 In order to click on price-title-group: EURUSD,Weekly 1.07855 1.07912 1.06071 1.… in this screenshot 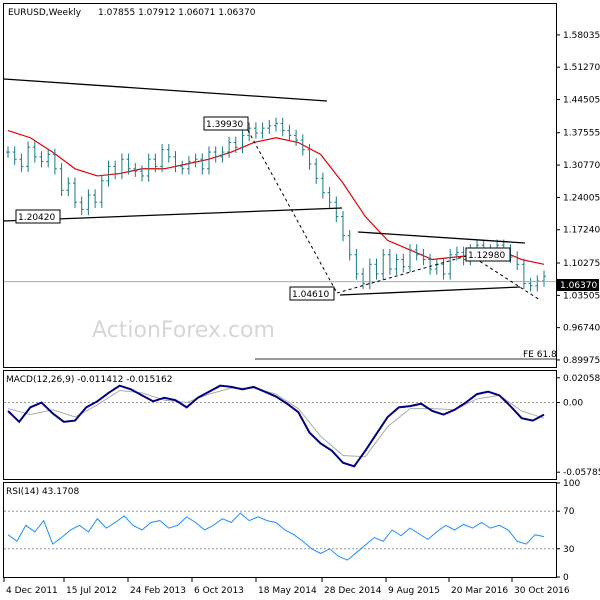, I will do `click(132, 13)`.